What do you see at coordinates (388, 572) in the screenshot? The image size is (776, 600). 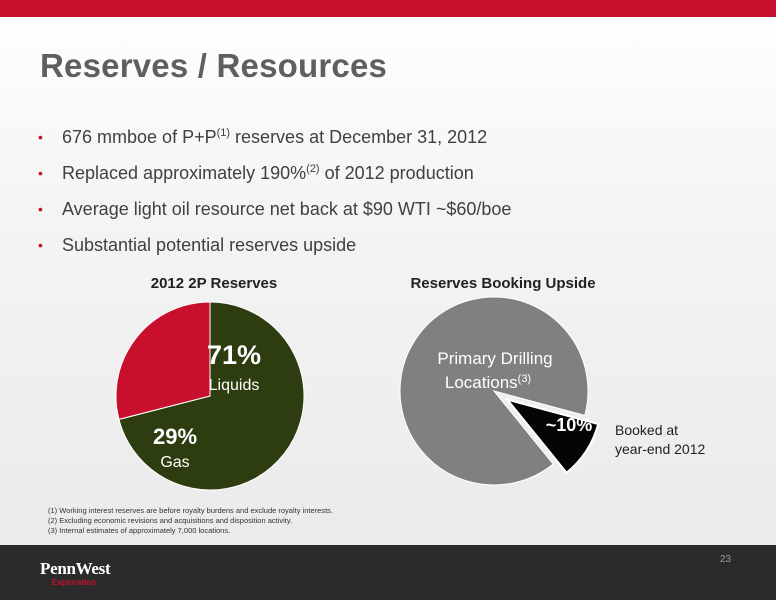 I see `footer-bar: PennWest Exploration 23` at bounding box center [388, 572].